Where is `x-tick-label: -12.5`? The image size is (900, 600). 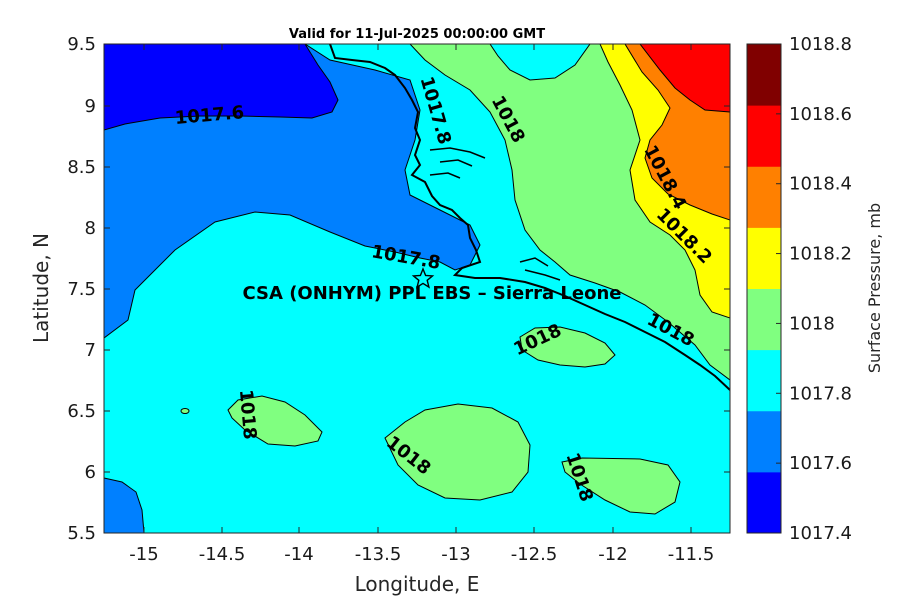 x-tick-label: -12.5 is located at coordinates (534, 554).